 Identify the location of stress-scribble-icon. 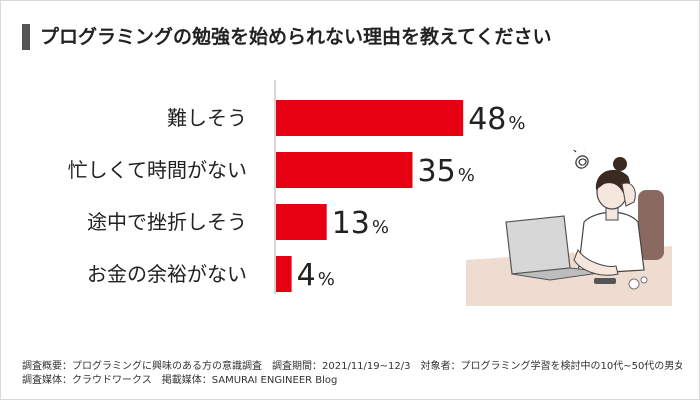
(581, 159).